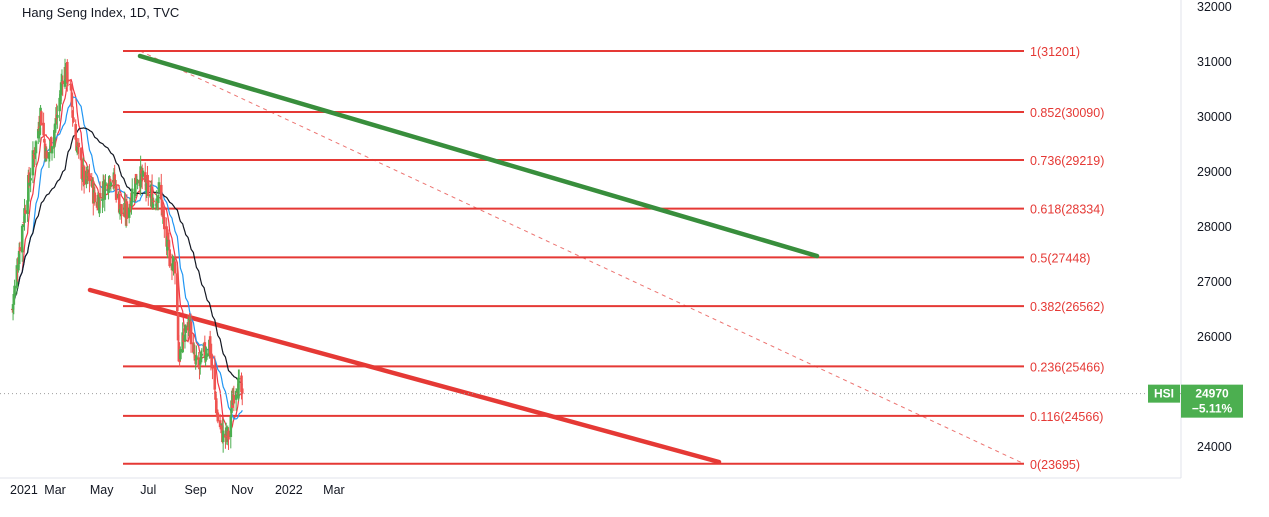 The image size is (1269, 517). I want to click on y-tick-label: 32000, so click(1214, 7).